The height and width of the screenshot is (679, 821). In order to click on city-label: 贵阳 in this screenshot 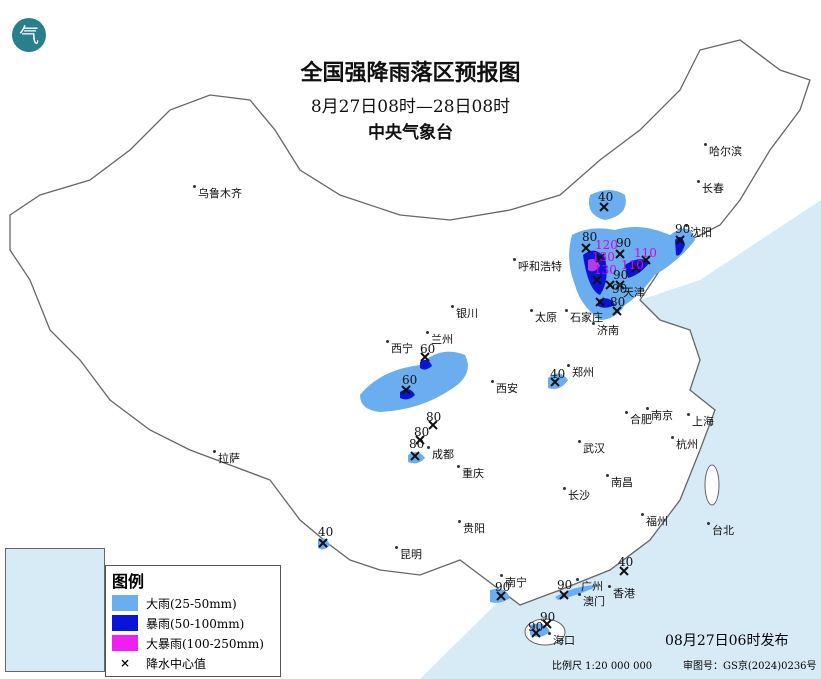, I will do `click(471, 528)`.